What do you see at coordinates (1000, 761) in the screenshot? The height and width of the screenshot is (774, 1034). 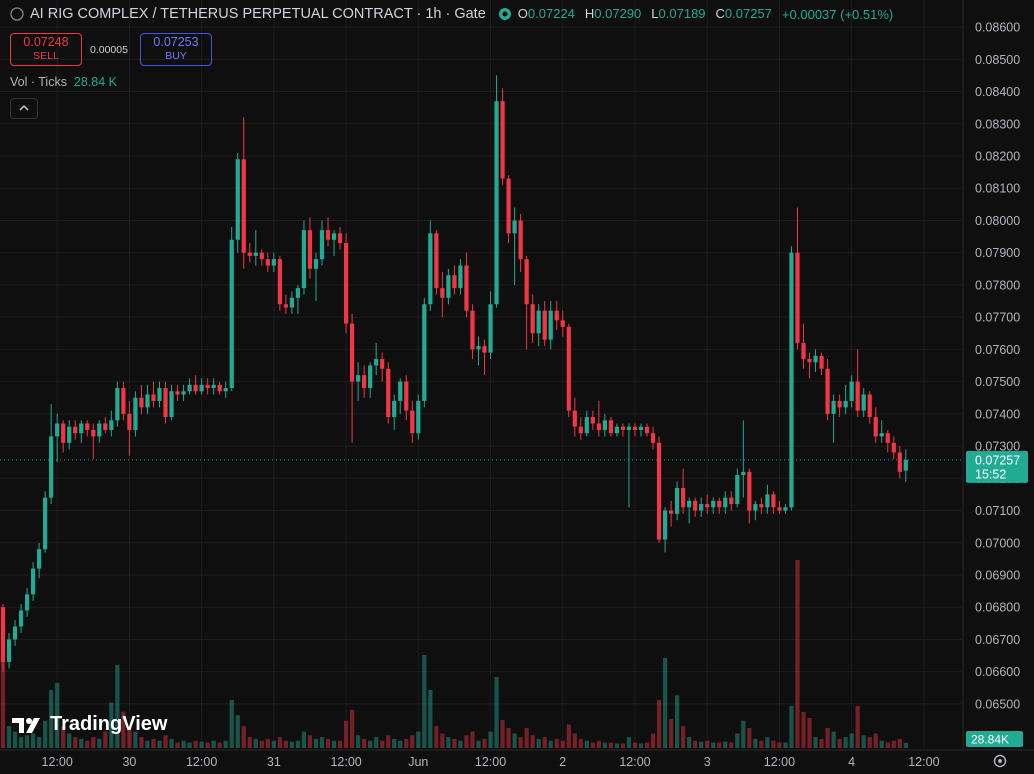 I see `settings-icon` at bounding box center [1000, 761].